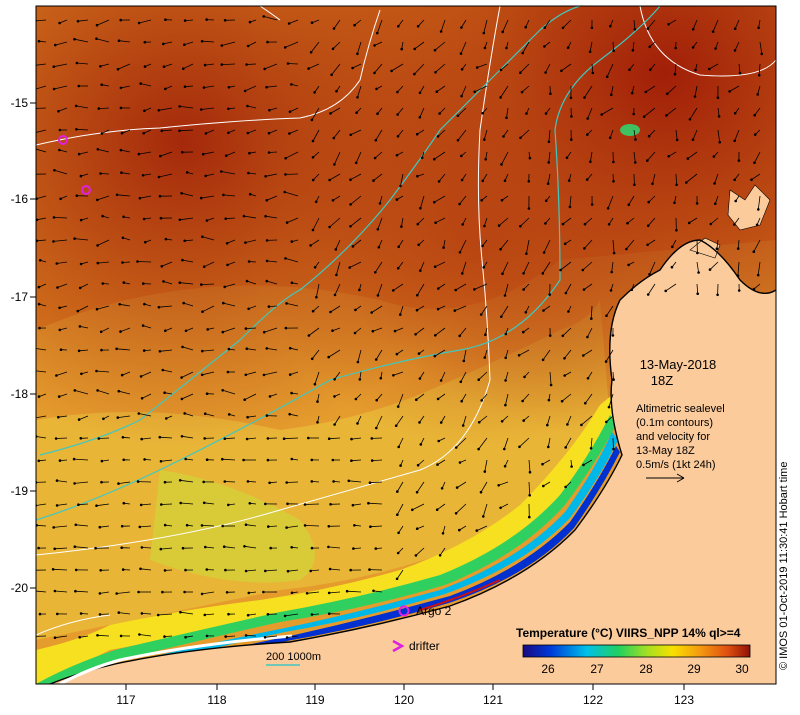  I want to click on altimetry-note-line: 13-May 18Z, so click(665, 451).